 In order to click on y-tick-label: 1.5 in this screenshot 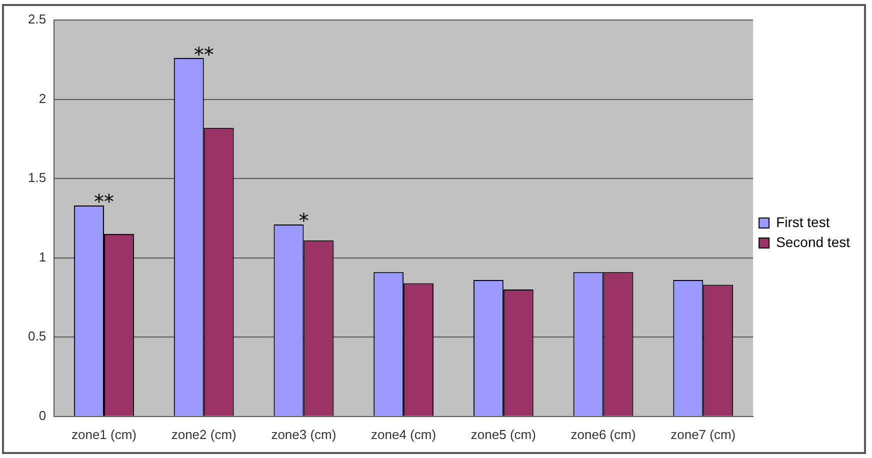, I will do `click(37, 178)`.